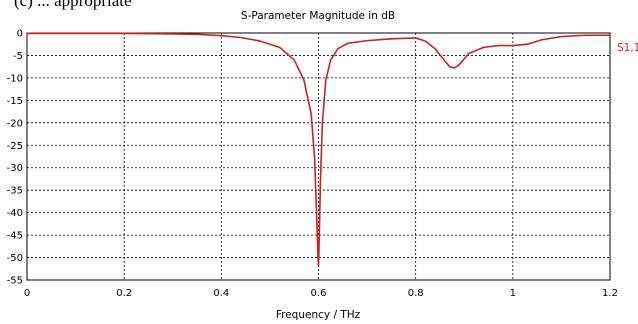 Image resolution: width=638 pixels, height=324 pixels. What do you see at coordinates (15, 146) in the screenshot?
I see `y-tick-label: -25` at bounding box center [15, 146].